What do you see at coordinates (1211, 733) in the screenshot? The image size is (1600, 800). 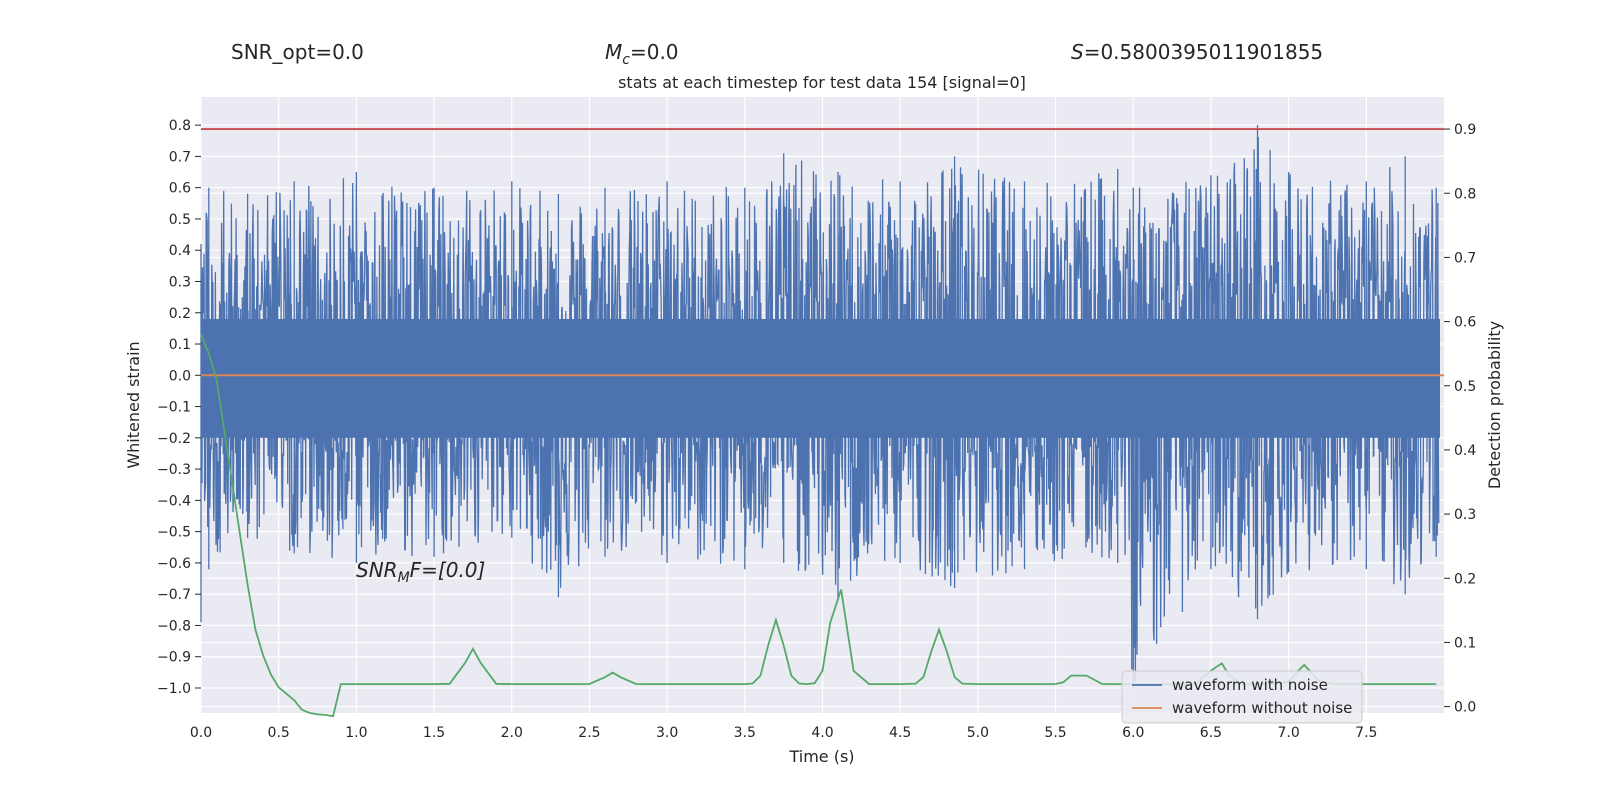 I see `x-tick-label: 6.5` at bounding box center [1211, 733].